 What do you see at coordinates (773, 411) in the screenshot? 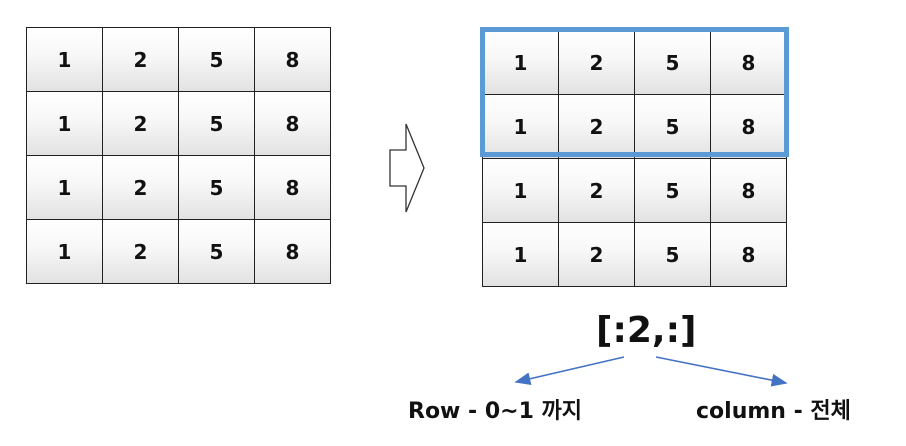
I see `column-range-label: column - 전체` at bounding box center [773, 411].